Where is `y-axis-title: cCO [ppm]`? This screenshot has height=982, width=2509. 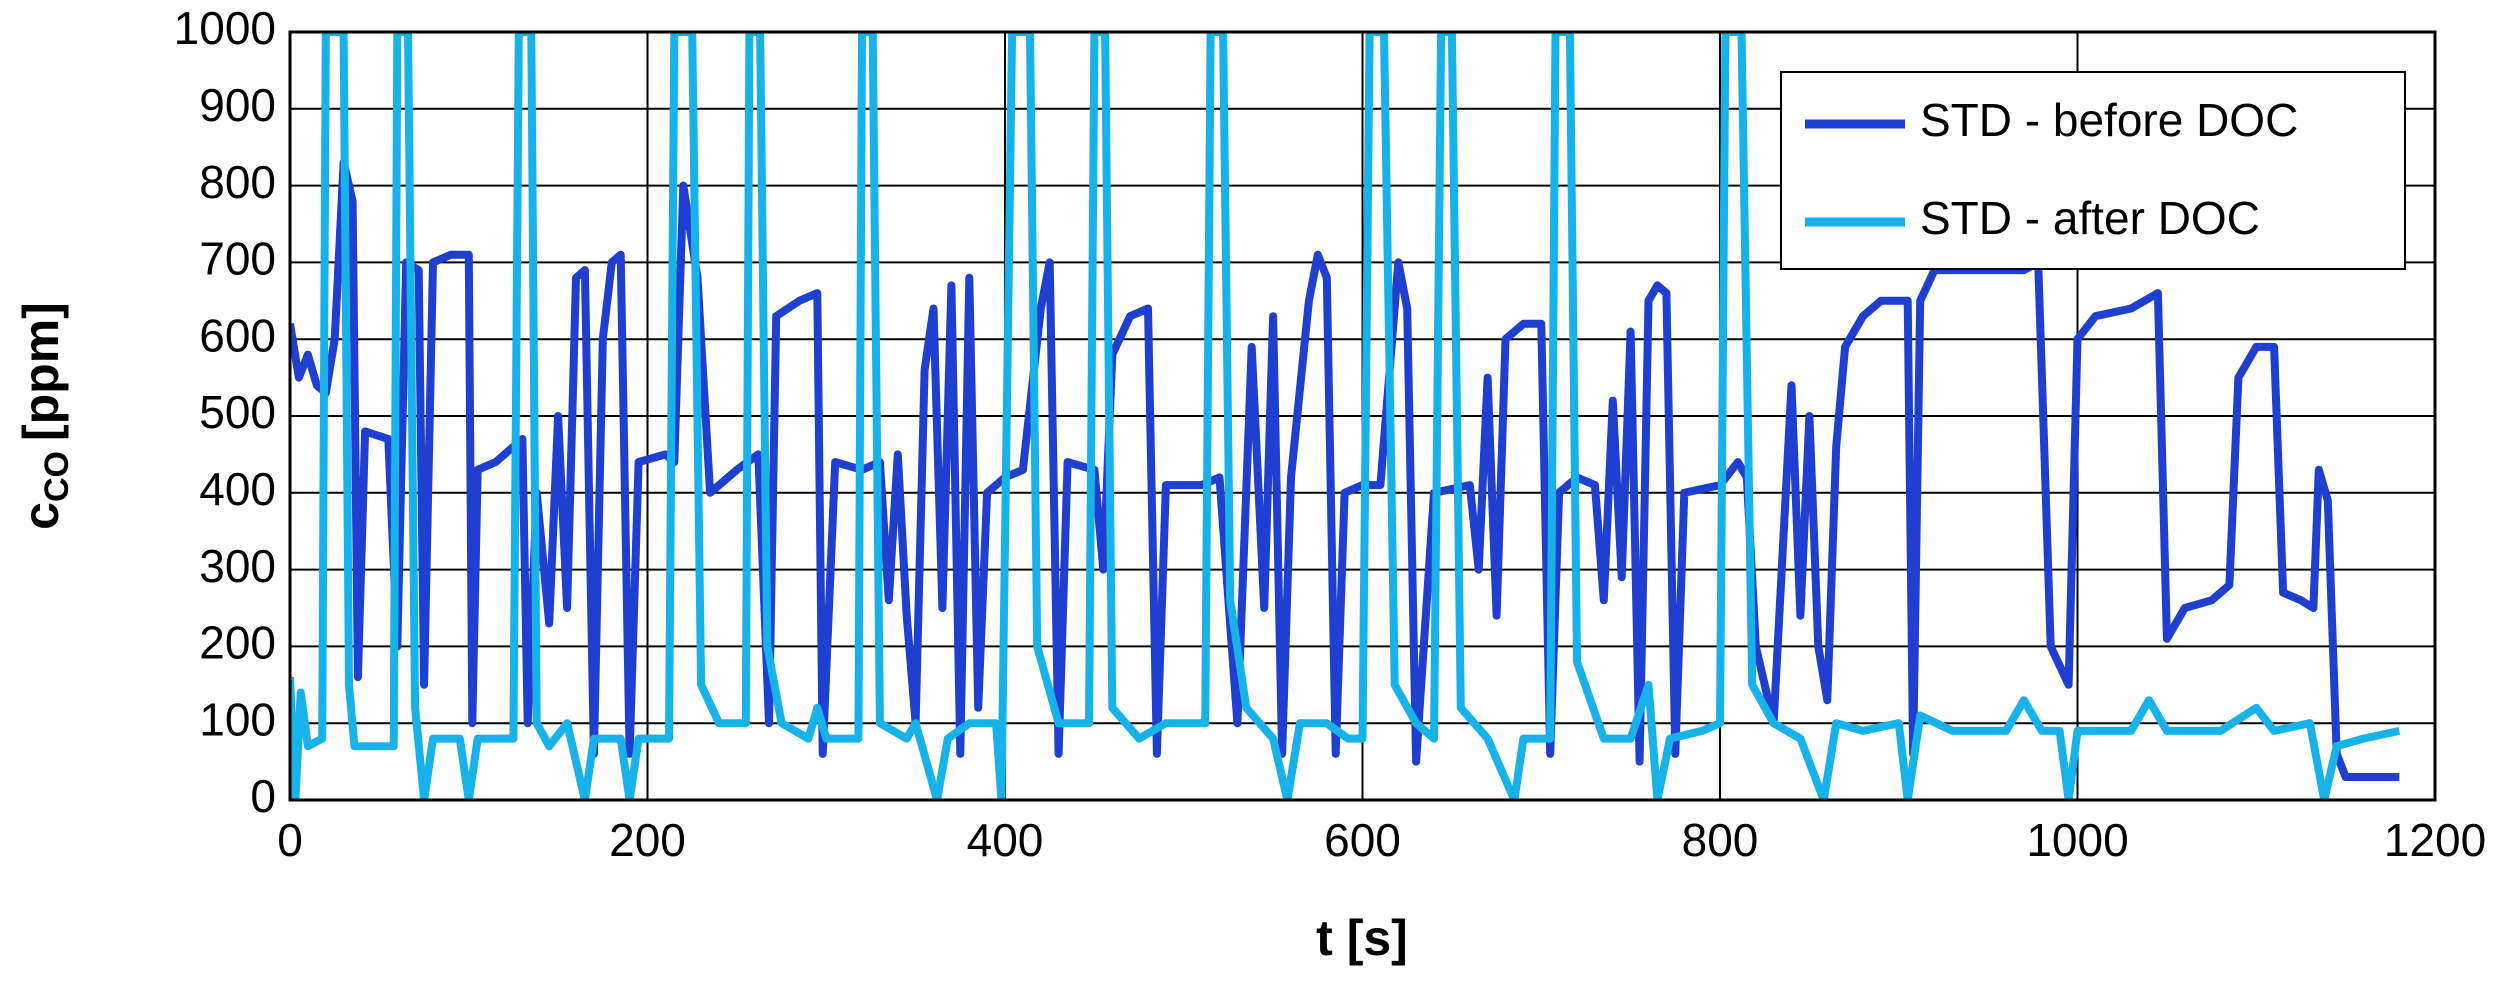
y-axis-title: cCO [ppm] is located at coordinates (44, 416).